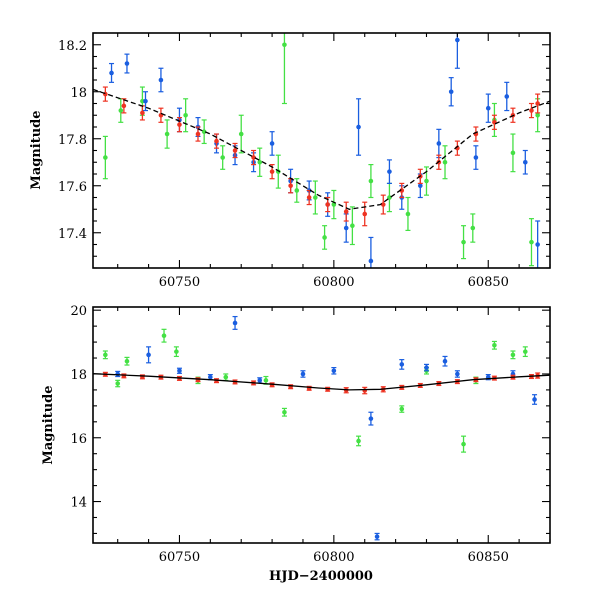  I want to click on y-tick-label: 17.6, so click(72, 187).